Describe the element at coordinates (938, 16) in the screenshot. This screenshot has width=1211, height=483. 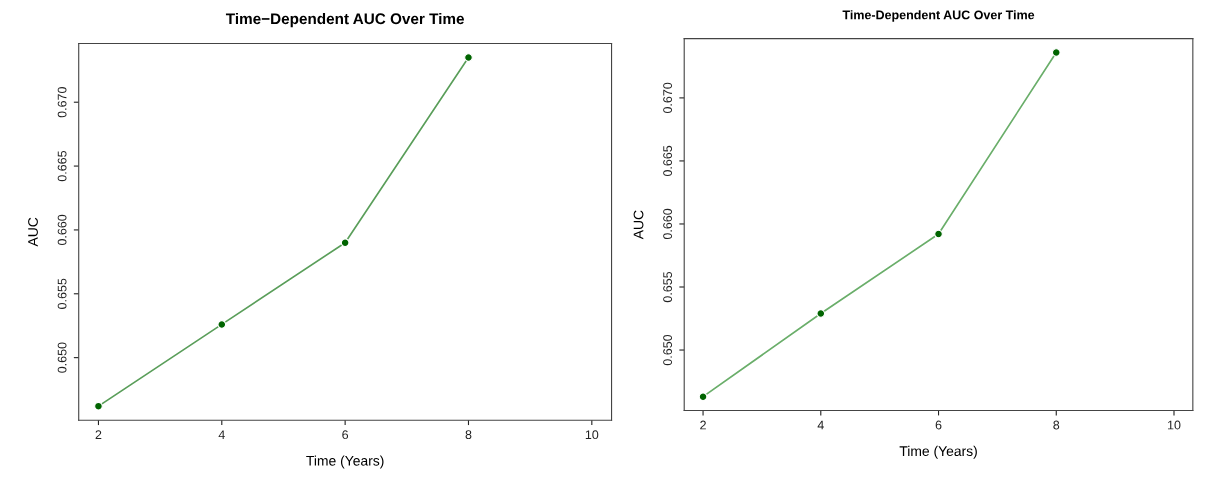
I see `chart-title: Time-Dependent AUC Over Time` at that location.